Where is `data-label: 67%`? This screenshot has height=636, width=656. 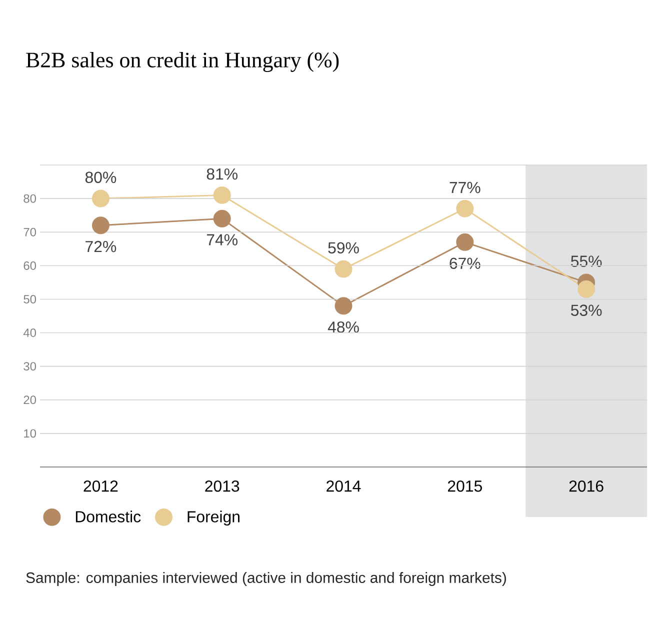
data-label: 67% is located at coordinates (465, 263).